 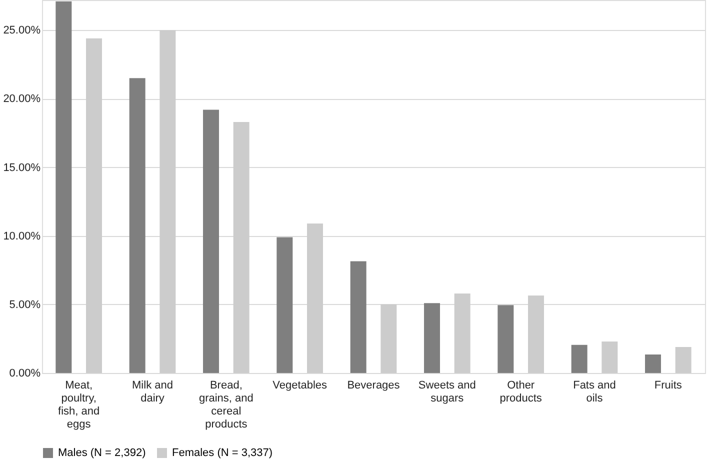 What do you see at coordinates (152, 392) in the screenshot?
I see `x-tick-label: Milk and dairy` at bounding box center [152, 392].